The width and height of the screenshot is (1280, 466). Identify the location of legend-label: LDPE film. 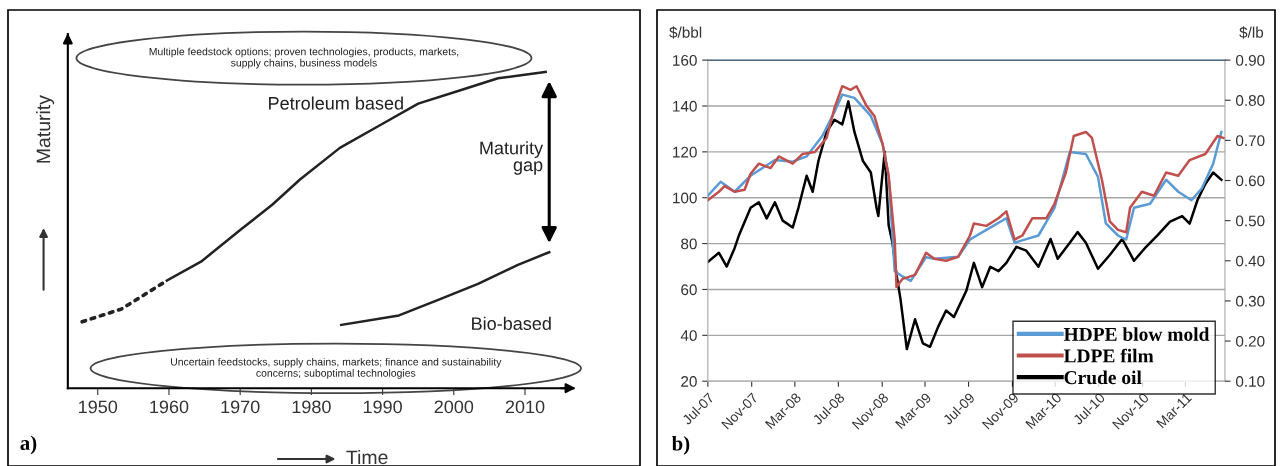
(1108, 355).